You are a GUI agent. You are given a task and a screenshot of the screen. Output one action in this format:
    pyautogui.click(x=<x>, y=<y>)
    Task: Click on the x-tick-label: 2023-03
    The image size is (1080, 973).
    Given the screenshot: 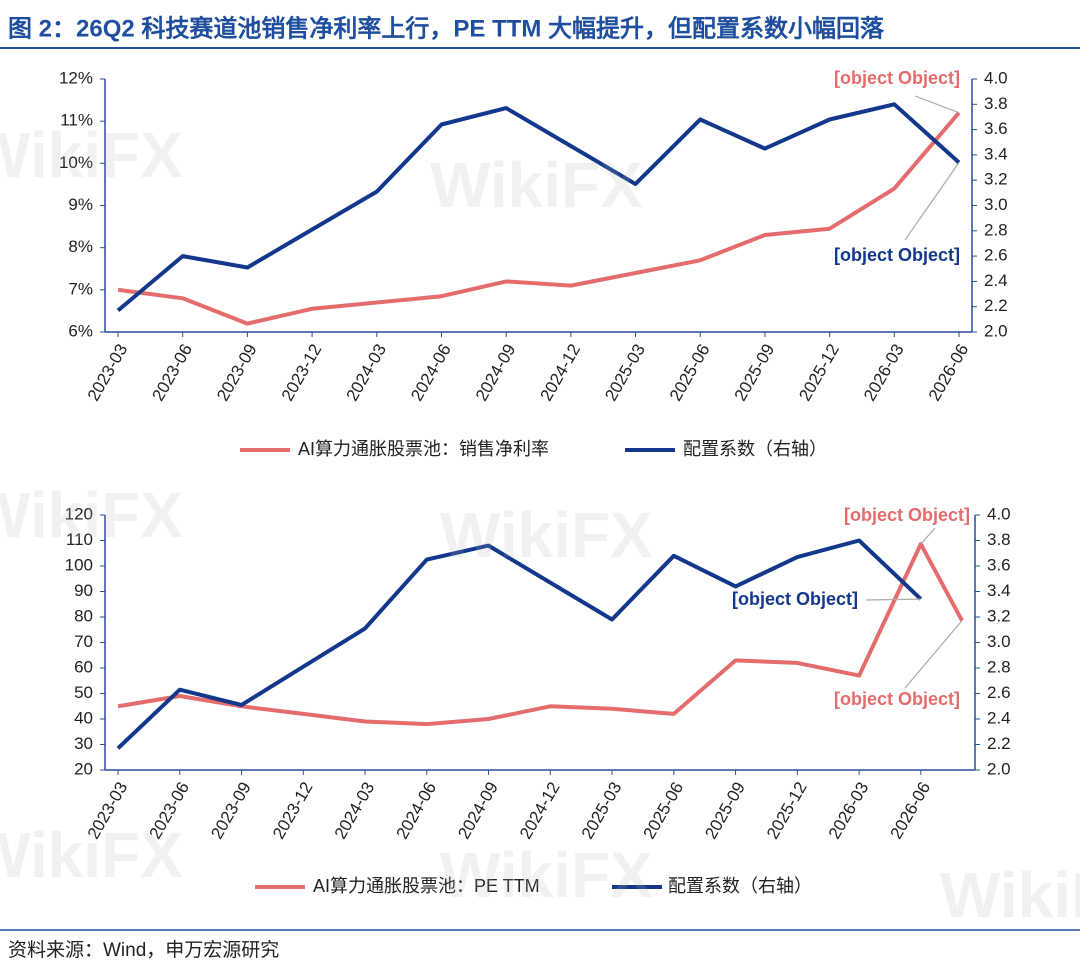 What is the action you would take?
    pyautogui.click(x=108, y=373)
    